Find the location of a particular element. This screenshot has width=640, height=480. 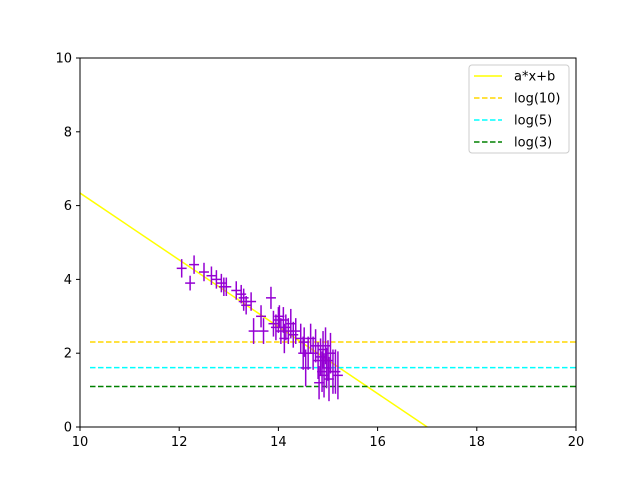

x-tick-label: 20 is located at coordinates (576, 442).